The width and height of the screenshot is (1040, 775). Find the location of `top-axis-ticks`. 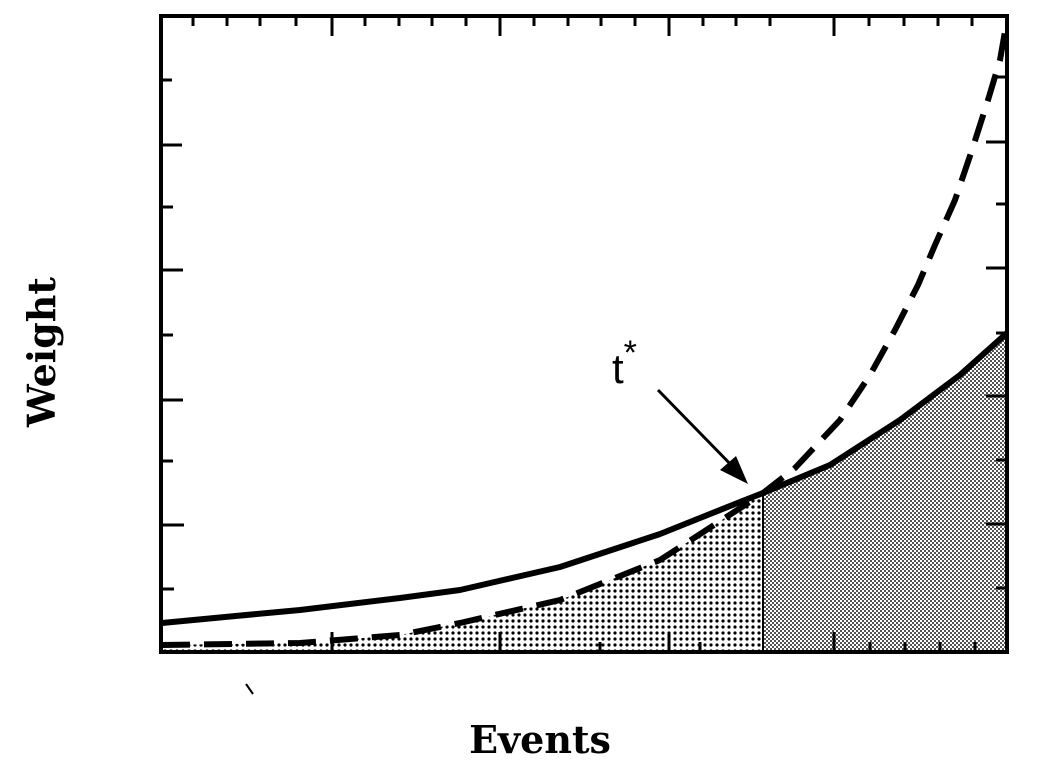

top-axis-ticks is located at coordinates (582, 26).